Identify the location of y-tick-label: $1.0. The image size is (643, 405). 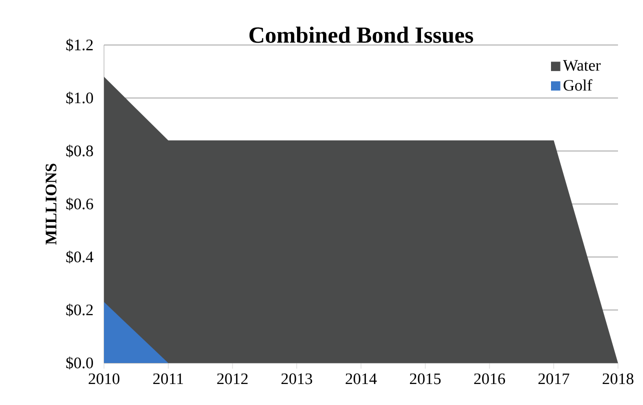
(79, 98).